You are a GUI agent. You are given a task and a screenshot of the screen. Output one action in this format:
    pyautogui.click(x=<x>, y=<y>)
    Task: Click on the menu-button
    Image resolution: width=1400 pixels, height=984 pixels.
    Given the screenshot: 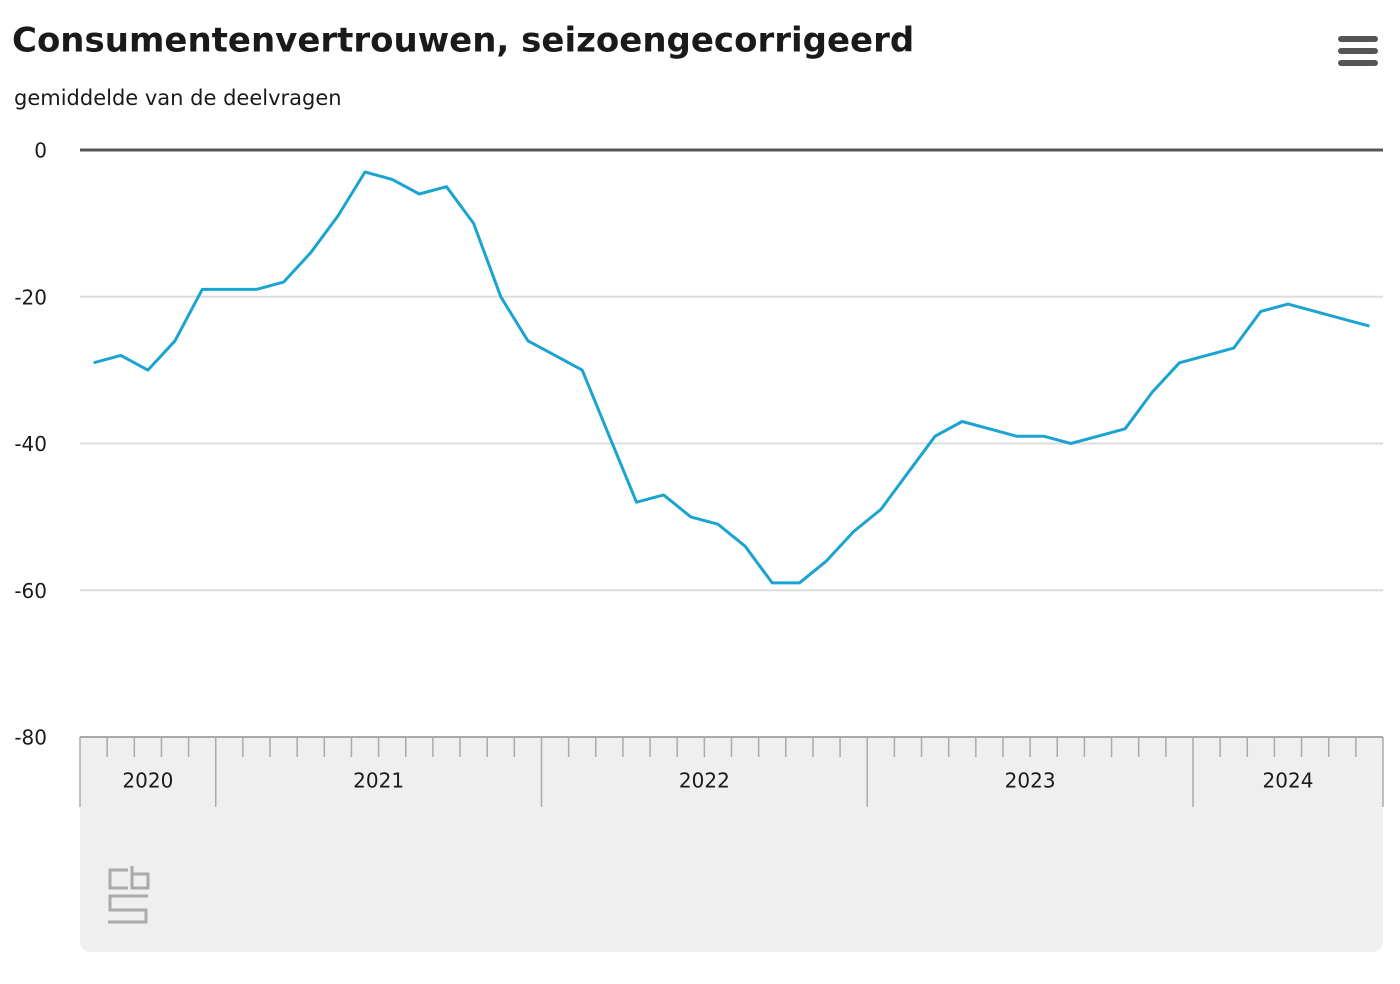 What is the action you would take?
    pyautogui.click(x=1358, y=51)
    